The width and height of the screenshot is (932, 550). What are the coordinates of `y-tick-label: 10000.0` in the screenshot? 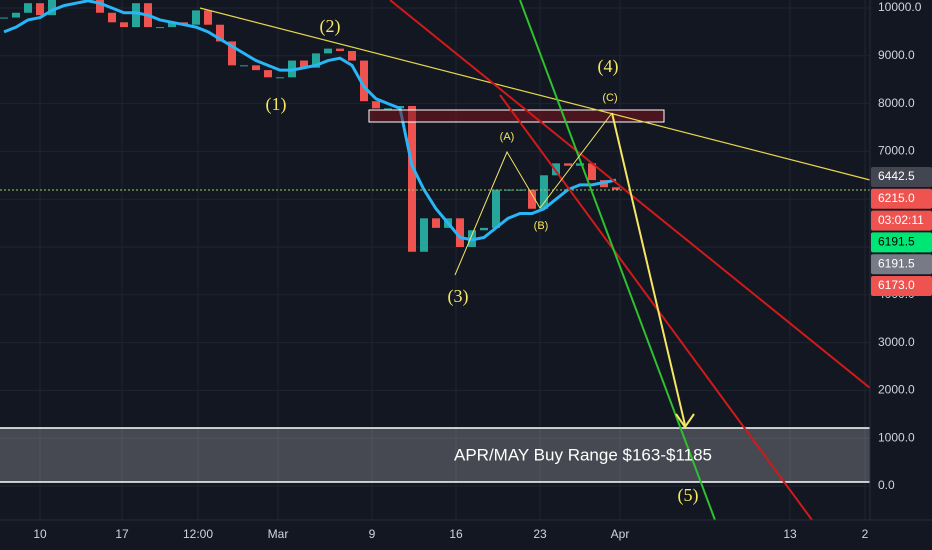 It's located at (900, 7).